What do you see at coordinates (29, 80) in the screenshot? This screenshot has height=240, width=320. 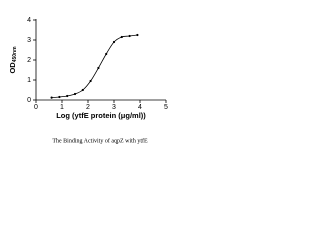 I see `y-tick-label: 1` at bounding box center [29, 80].